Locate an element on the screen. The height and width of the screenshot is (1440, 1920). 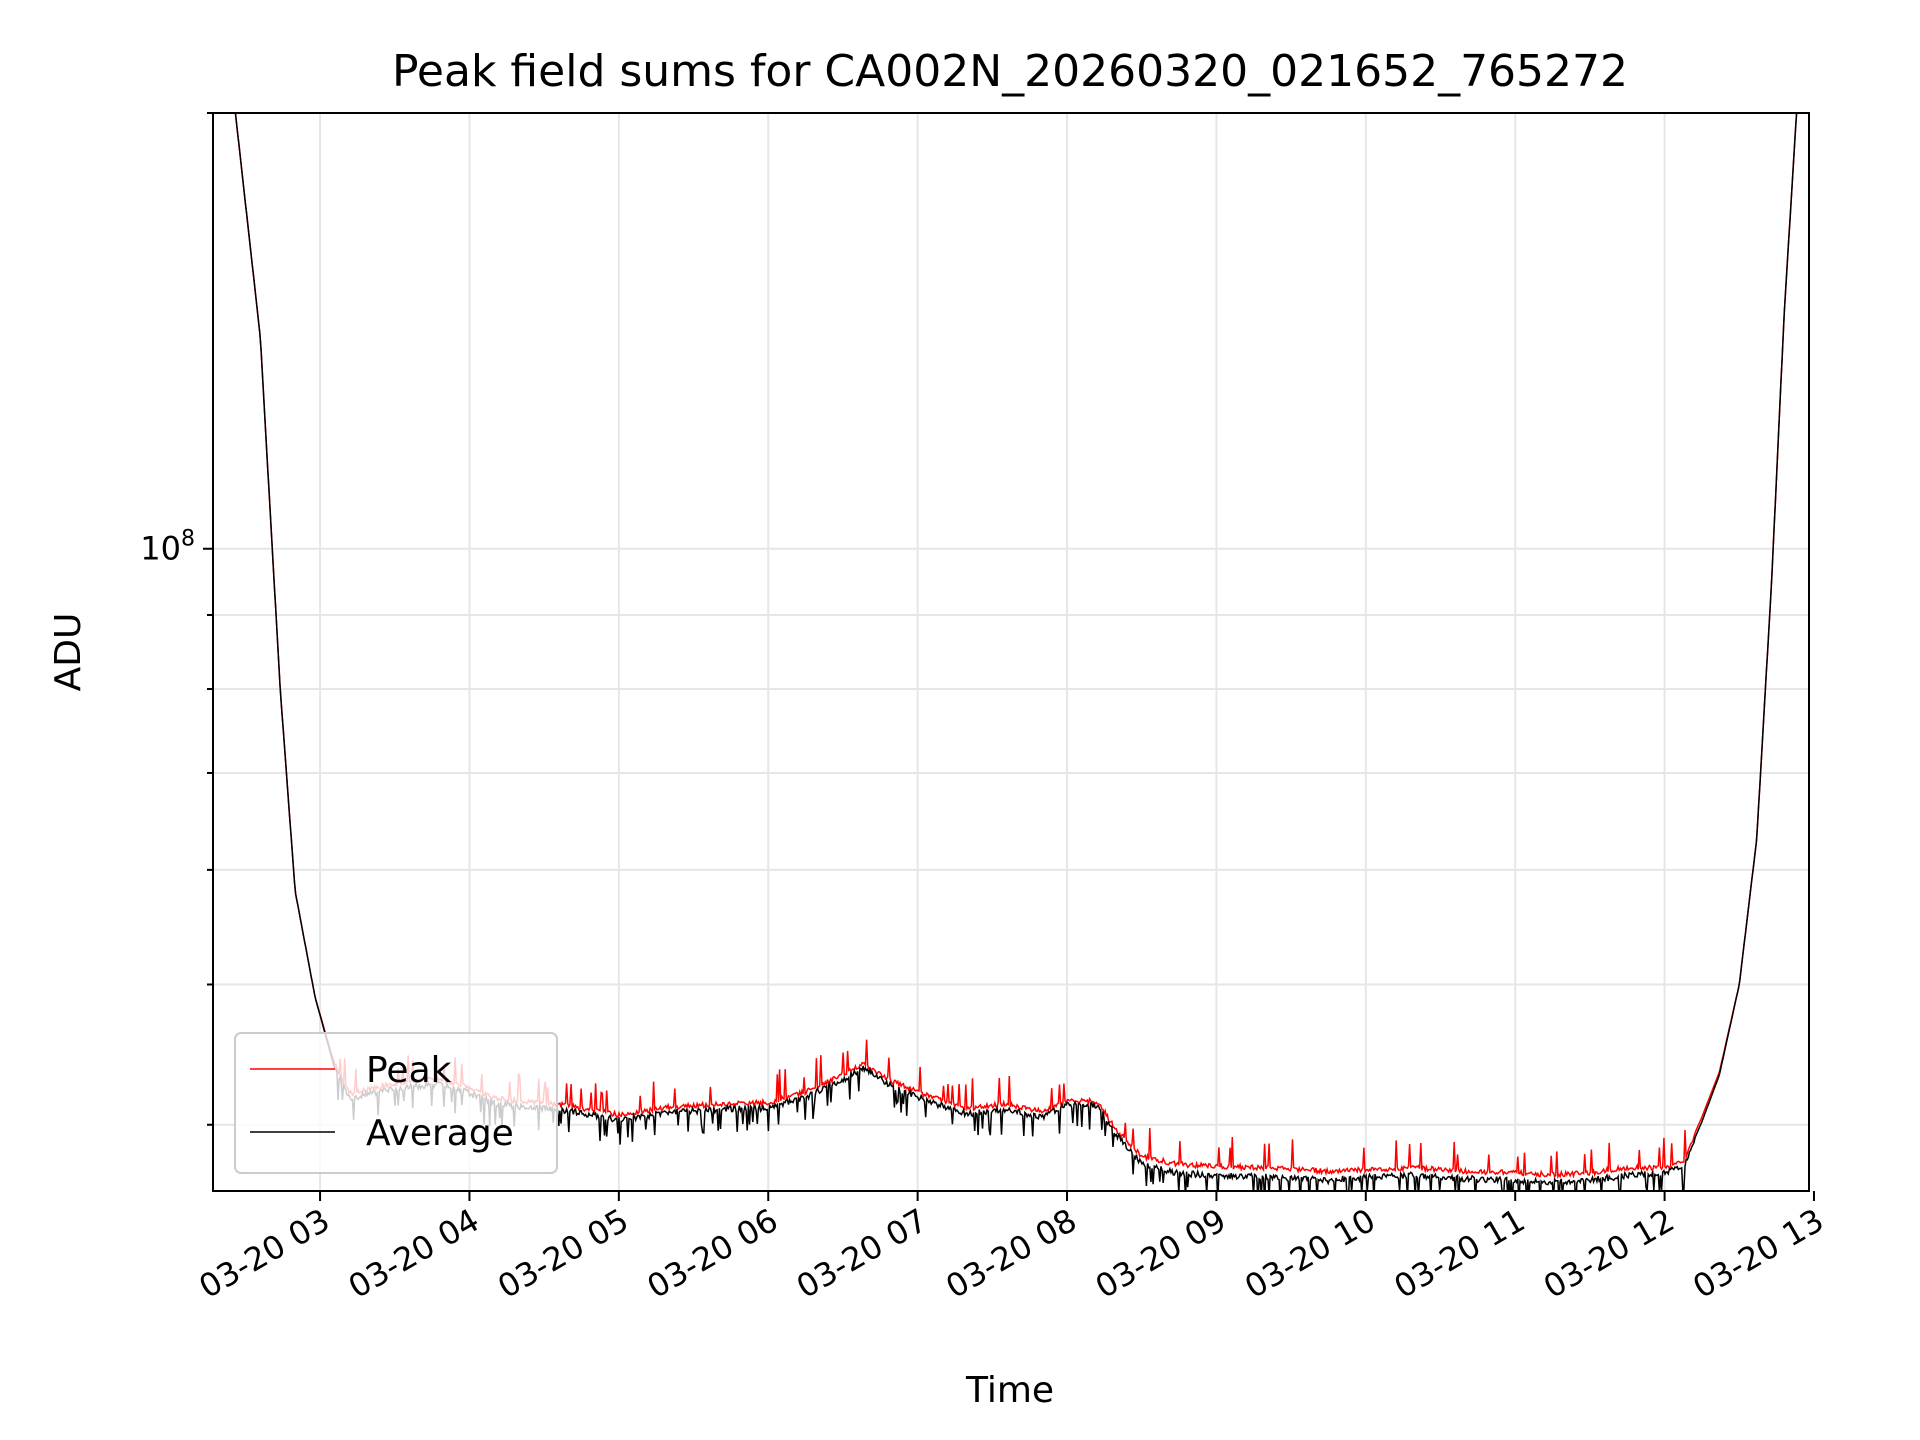
legend-box is located at coordinates (396, 1103).